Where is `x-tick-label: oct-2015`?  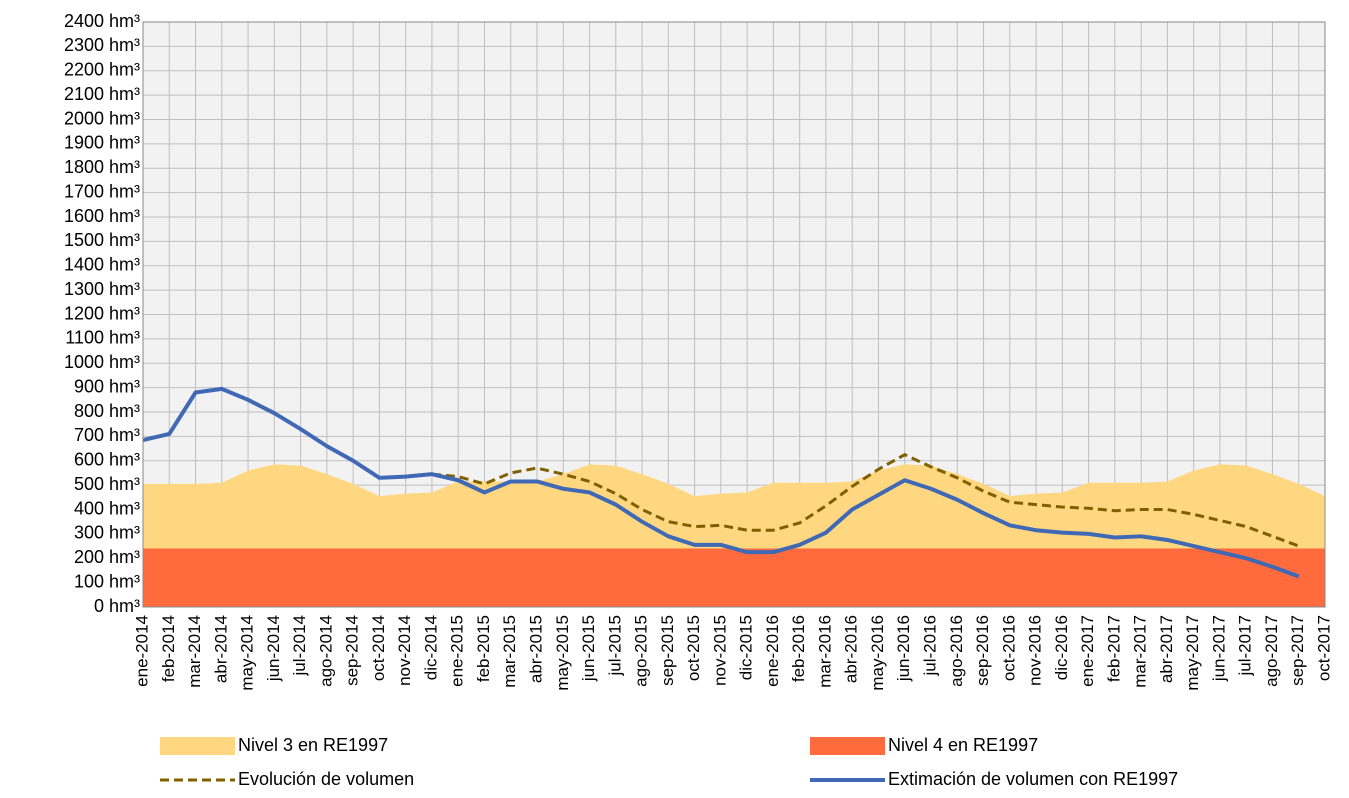 x-tick-label: oct-2015 is located at coordinates (693, 648).